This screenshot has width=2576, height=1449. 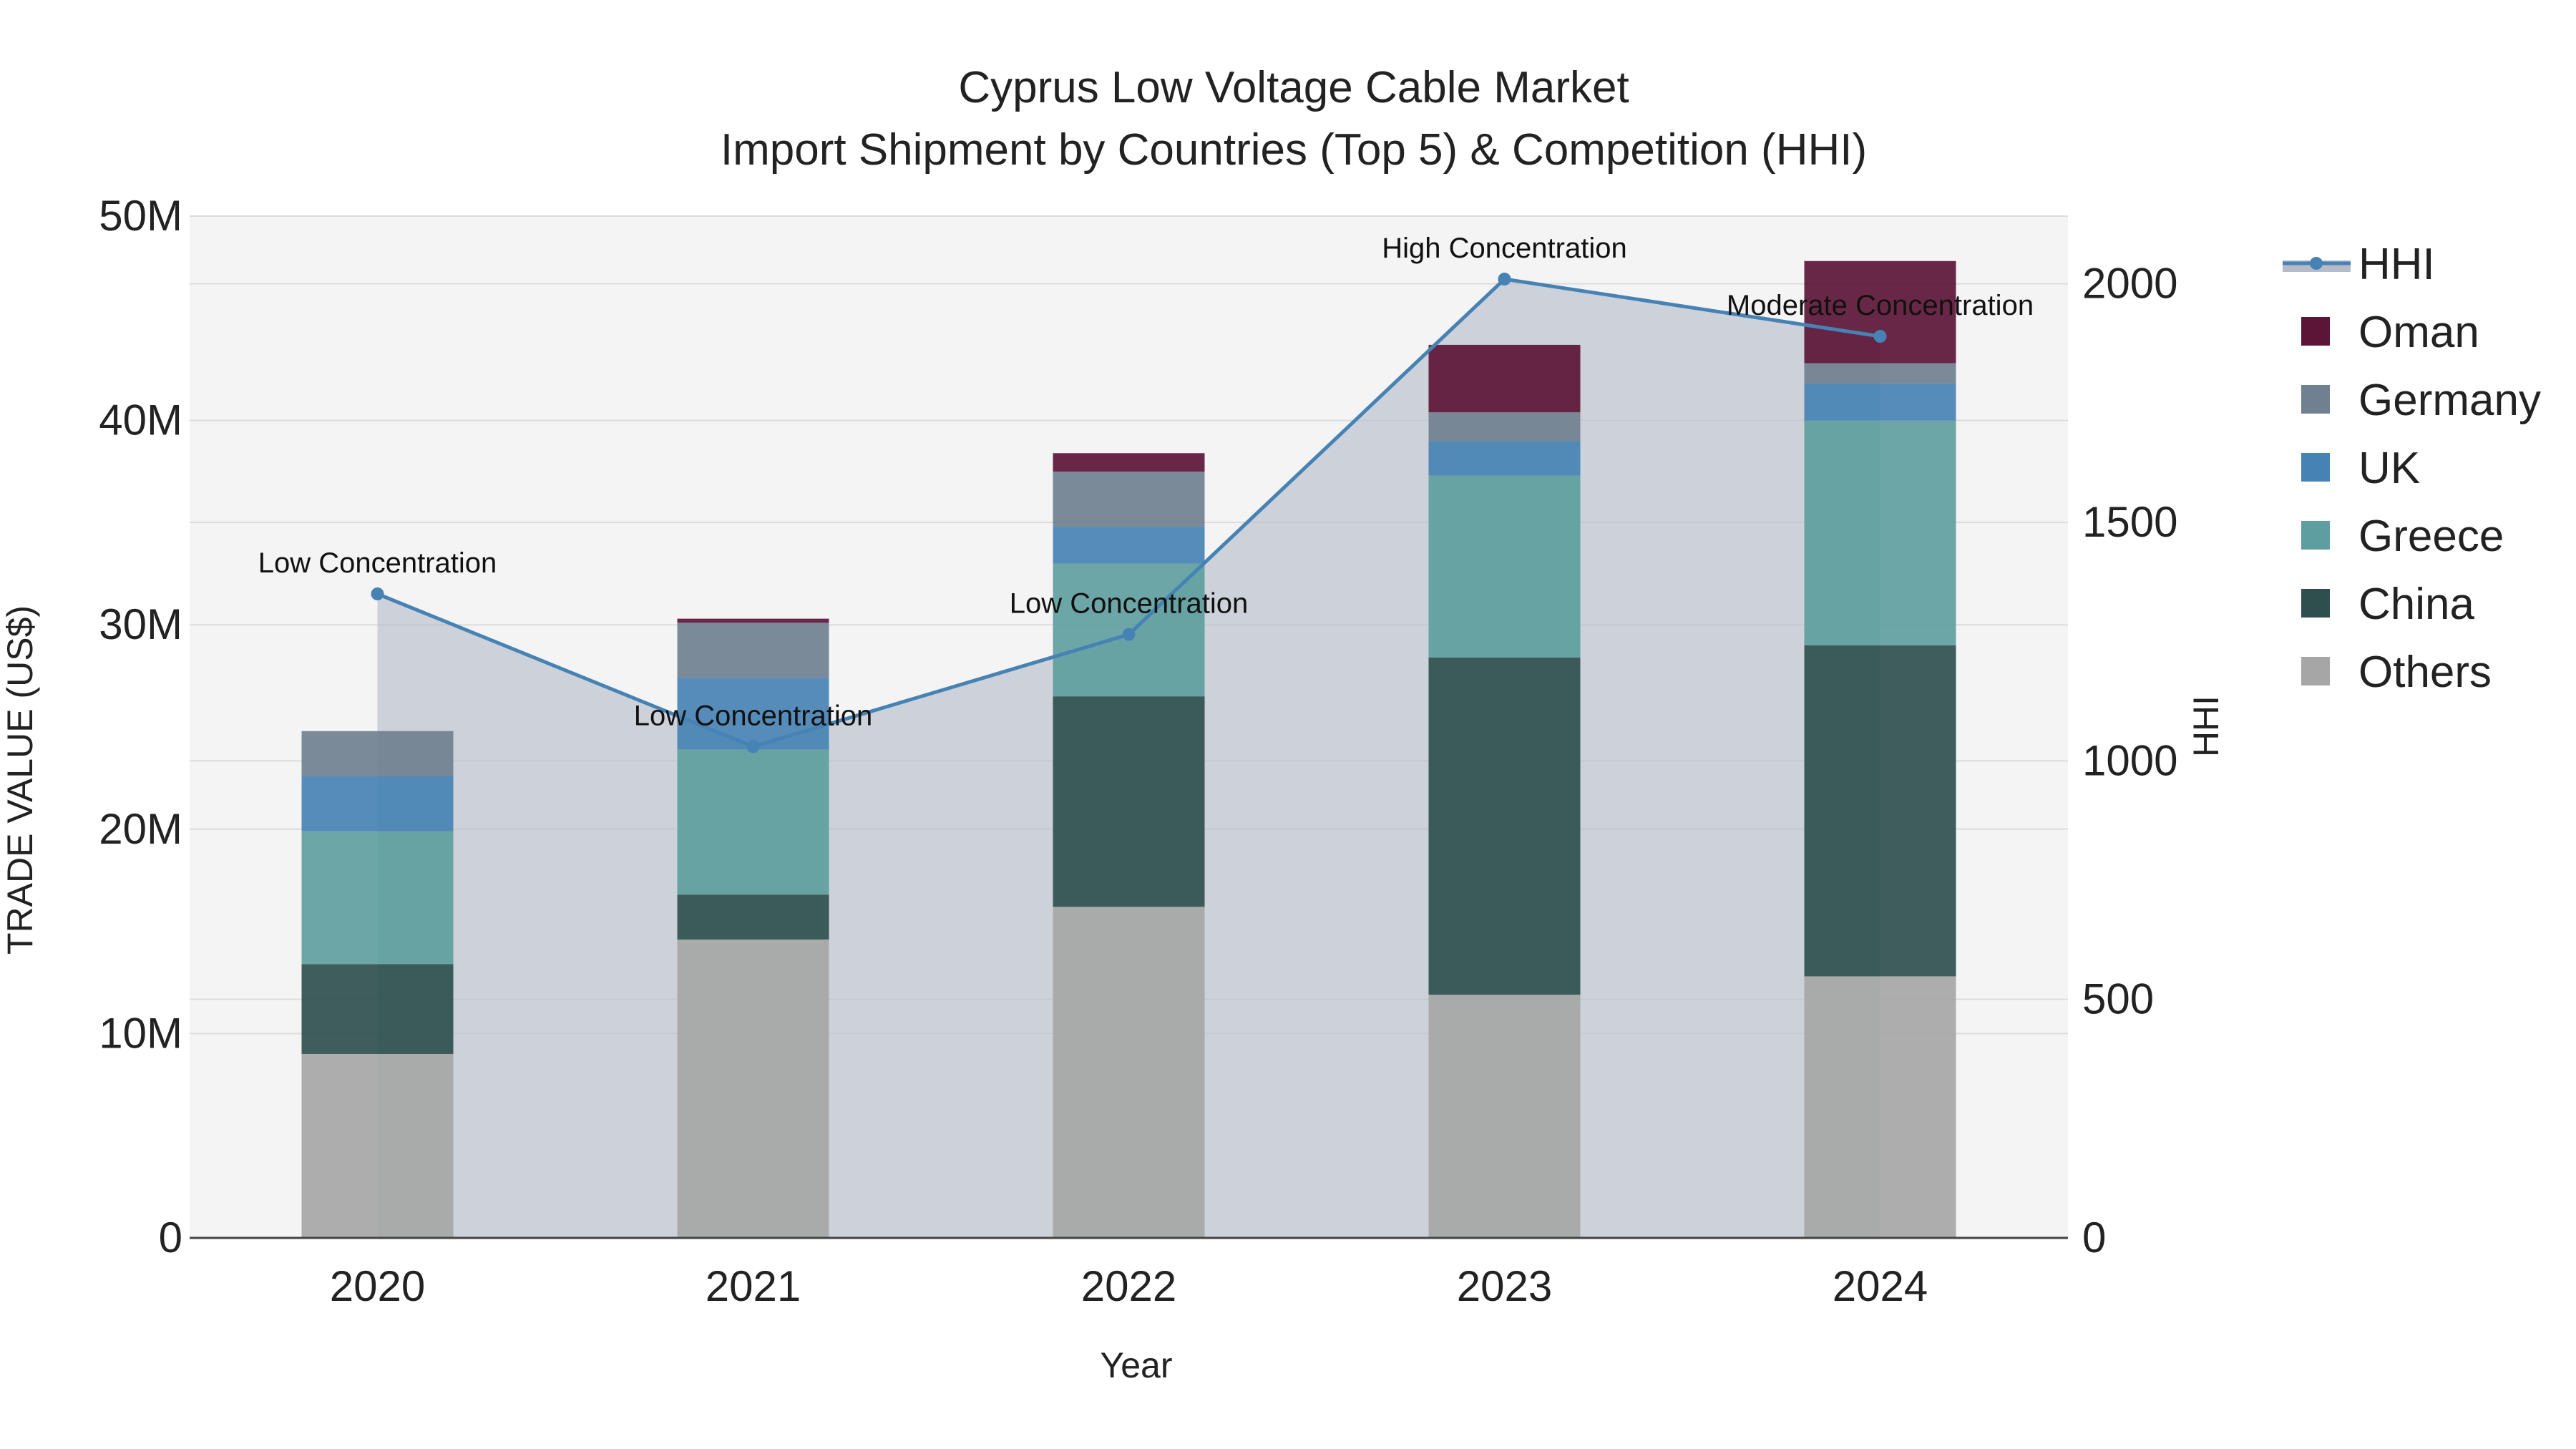 What do you see at coordinates (1880, 336) in the screenshot?
I see `hhi-point-2024` at bounding box center [1880, 336].